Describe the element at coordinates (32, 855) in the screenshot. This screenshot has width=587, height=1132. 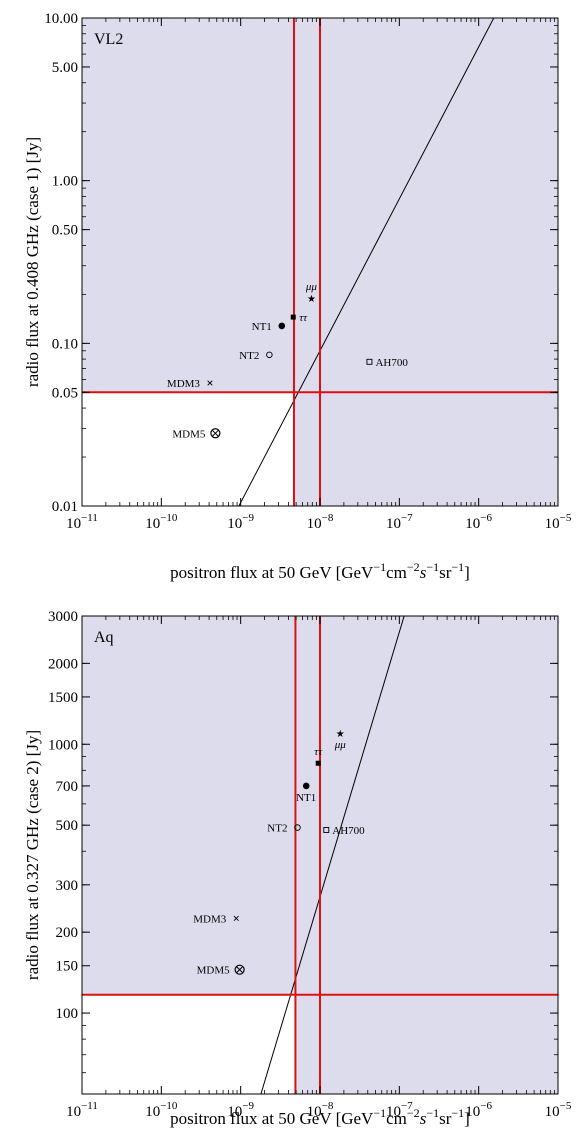
I see `y-axis-title: radio flux at 0.327 GHz (case 2) [Jy]` at that location.